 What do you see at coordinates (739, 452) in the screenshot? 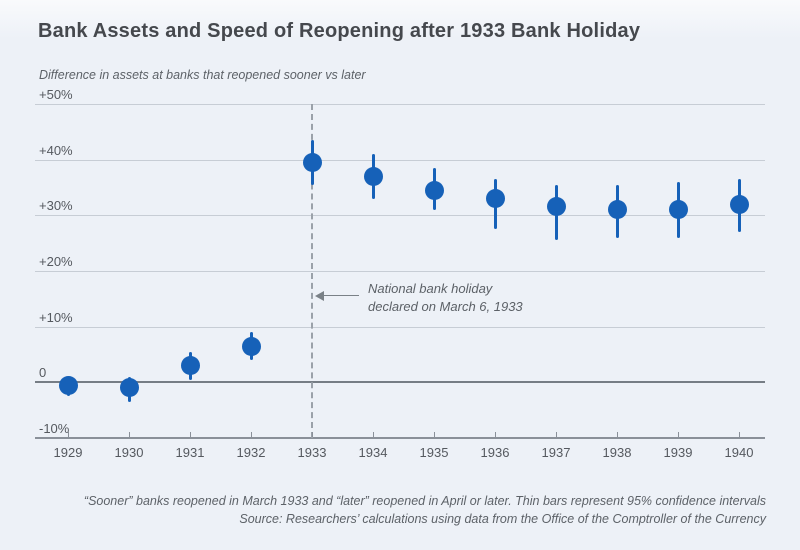
I see `x-axis-label-1940: 1940` at bounding box center [739, 452].